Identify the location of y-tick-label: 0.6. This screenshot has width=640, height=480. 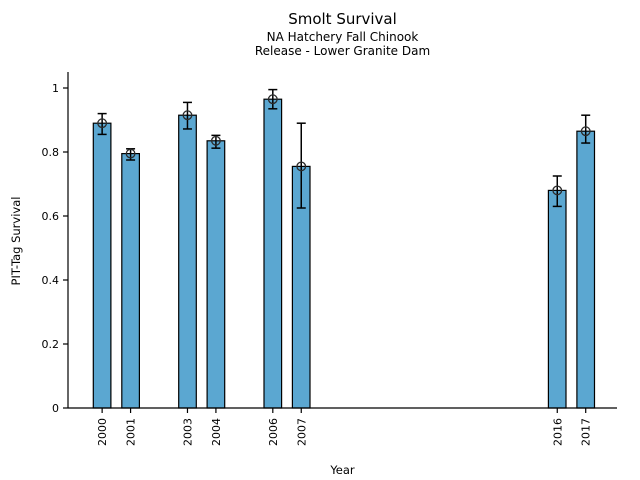
(51, 216).